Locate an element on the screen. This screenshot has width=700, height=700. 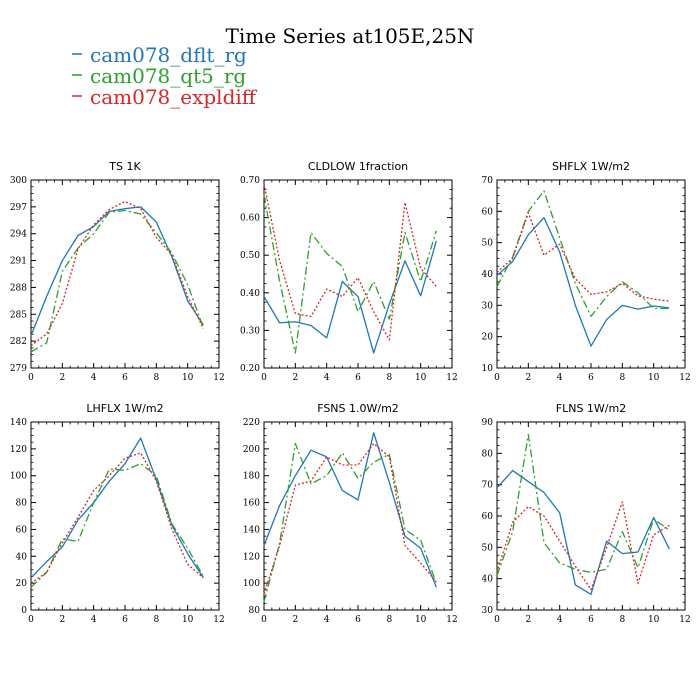
y-tick-label: 220 is located at coordinates (251, 423).